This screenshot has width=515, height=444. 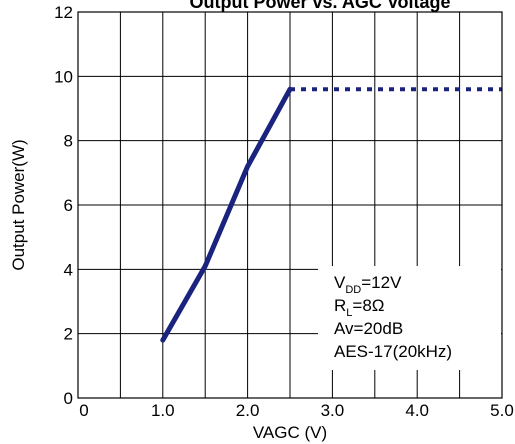 What do you see at coordinates (63, 12) in the screenshot?
I see `y-tick-label: 12` at bounding box center [63, 12].